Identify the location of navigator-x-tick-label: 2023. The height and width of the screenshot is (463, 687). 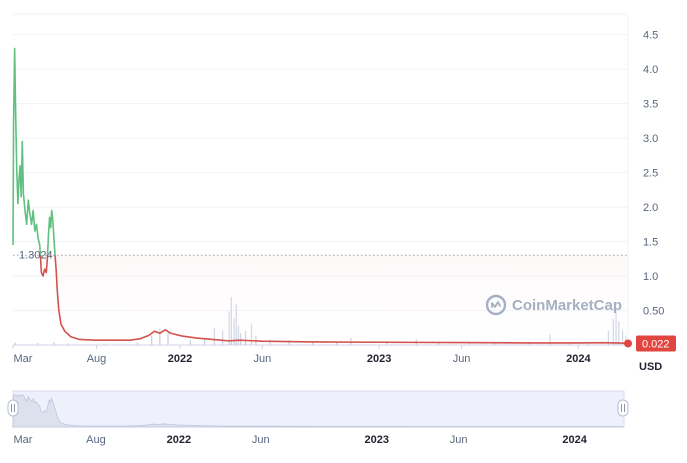
(377, 440).